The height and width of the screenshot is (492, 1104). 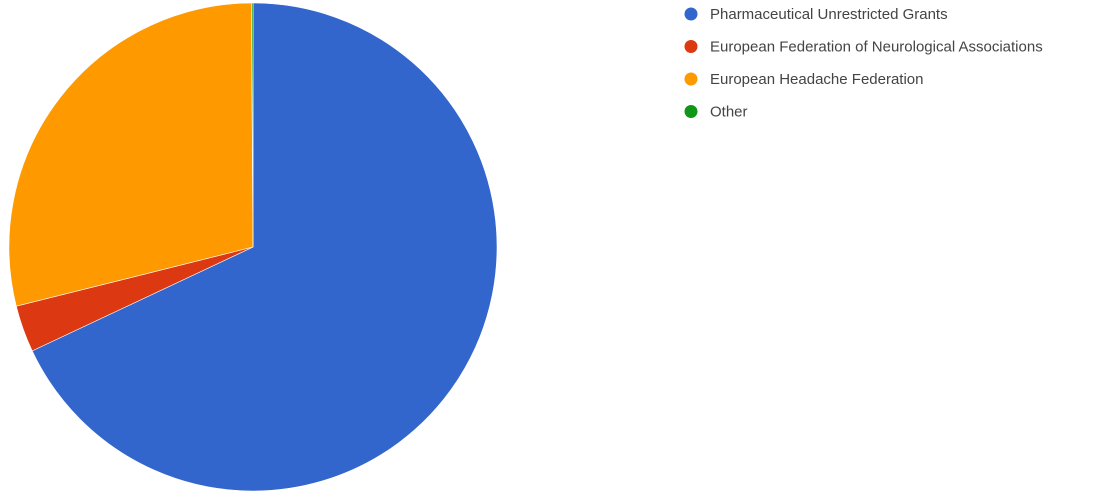 What do you see at coordinates (829, 14) in the screenshot?
I see `legend-label-0: Pharmaceutical Unrestricted Grants` at bounding box center [829, 14].